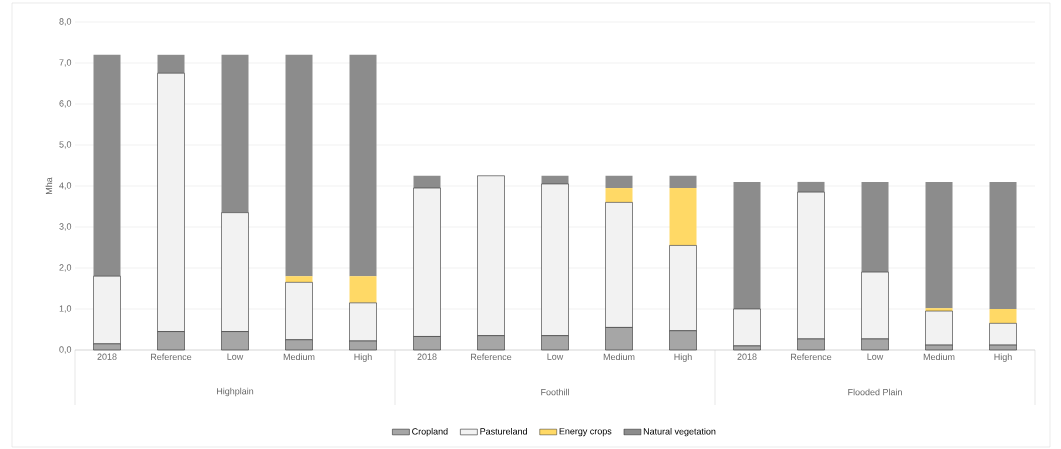 Image resolution: width=1061 pixels, height=449 pixels. Describe the element at coordinates (65, 309) in the screenshot. I see `y-tick-label: 1,0` at that location.